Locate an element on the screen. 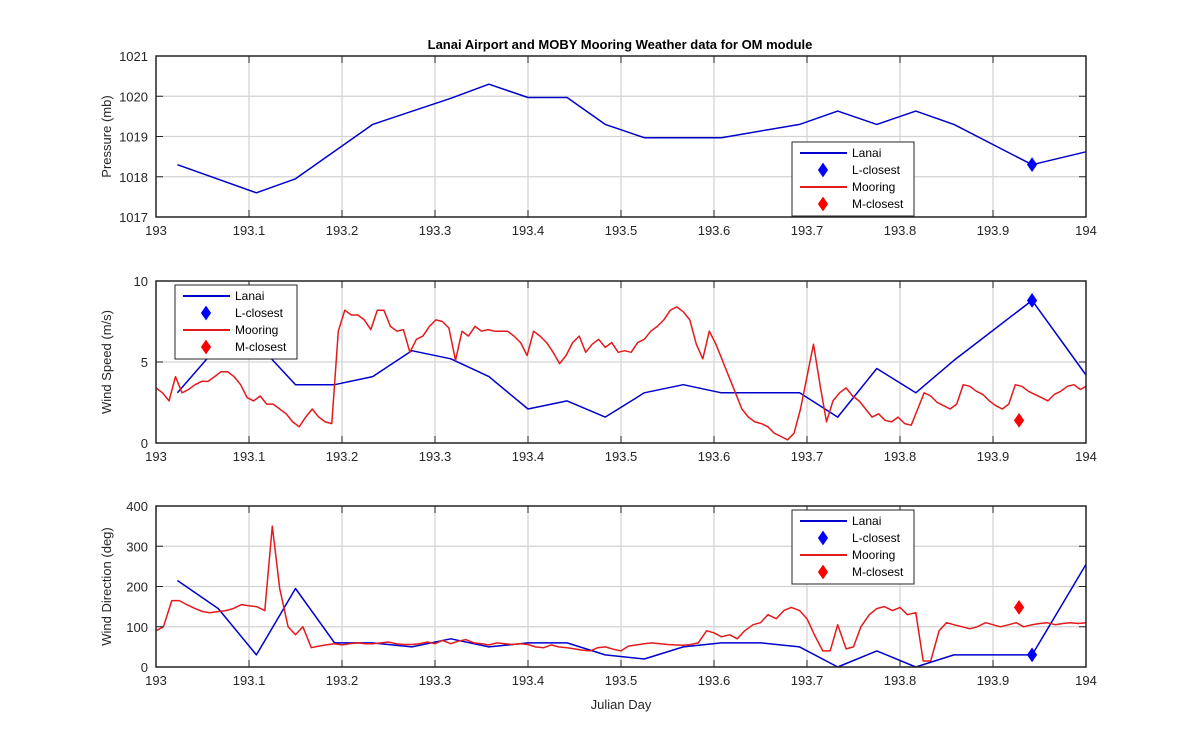 This screenshot has width=1200, height=750. y-tick-label: 5 is located at coordinates (144, 362).